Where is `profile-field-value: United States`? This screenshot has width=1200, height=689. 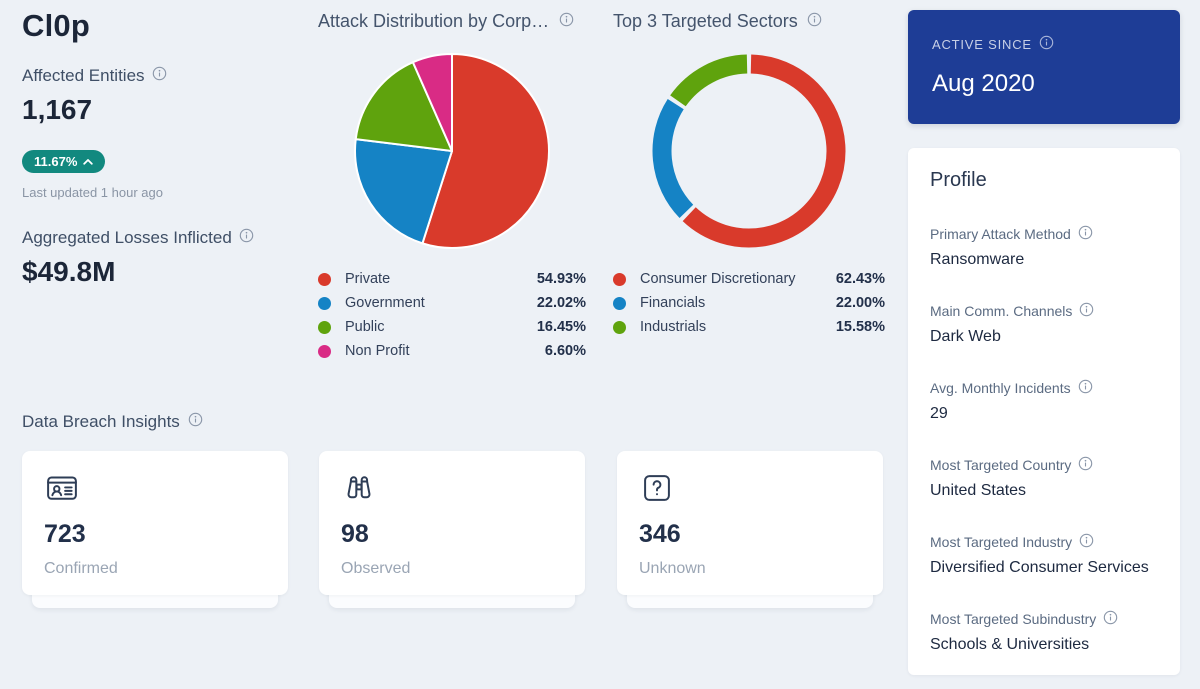 profile-field-value: United States is located at coordinates (978, 490).